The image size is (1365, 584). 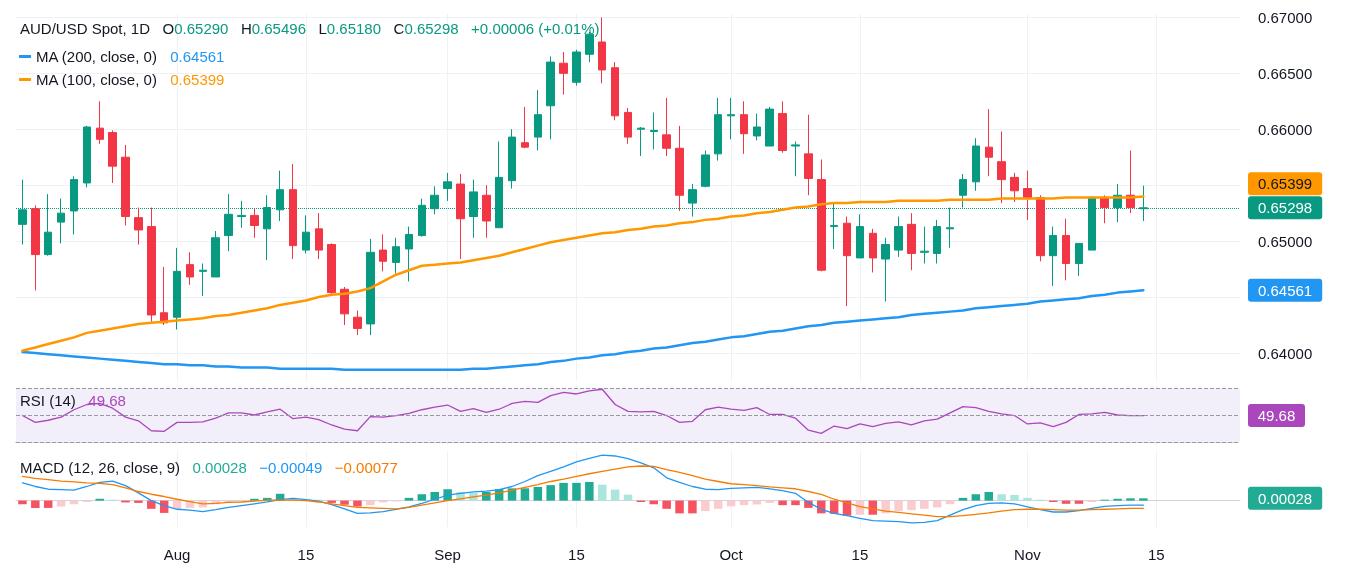 What do you see at coordinates (1285, 498) in the screenshot?
I see `text: 0.00028` at bounding box center [1285, 498].